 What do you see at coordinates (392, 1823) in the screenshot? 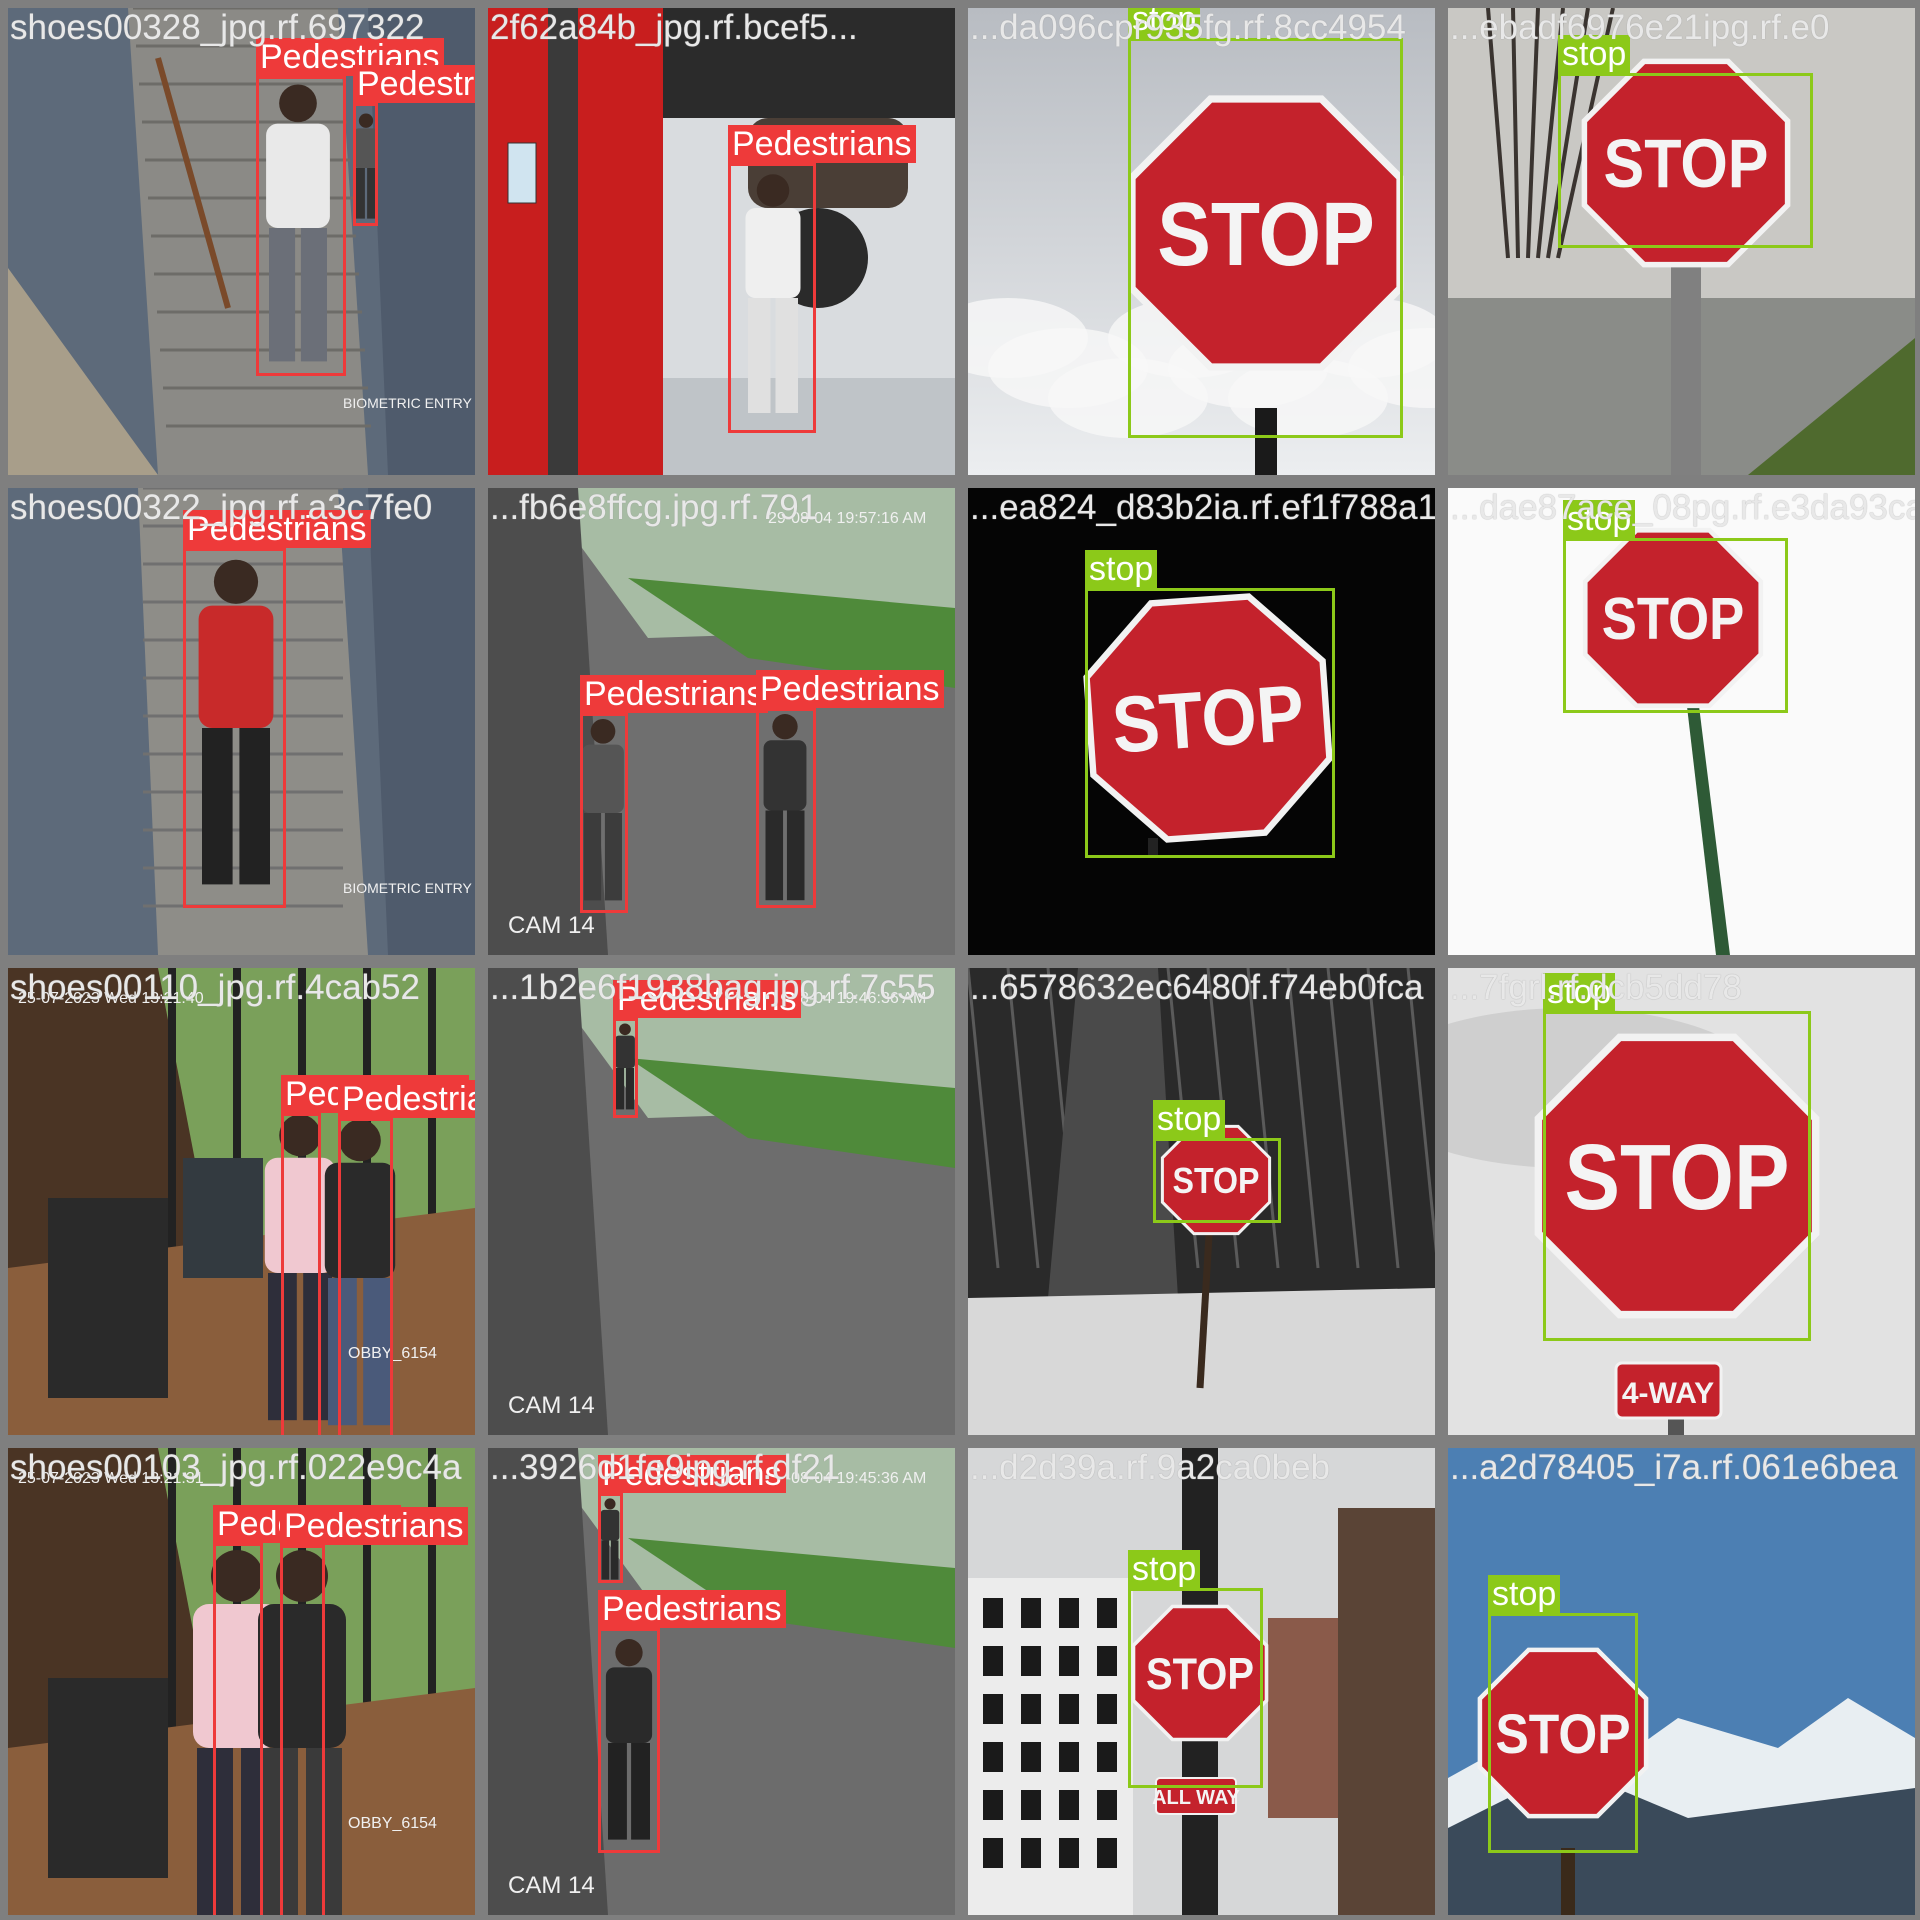
I see `camera-overlay-text: OBBY_6154` at bounding box center [392, 1823].